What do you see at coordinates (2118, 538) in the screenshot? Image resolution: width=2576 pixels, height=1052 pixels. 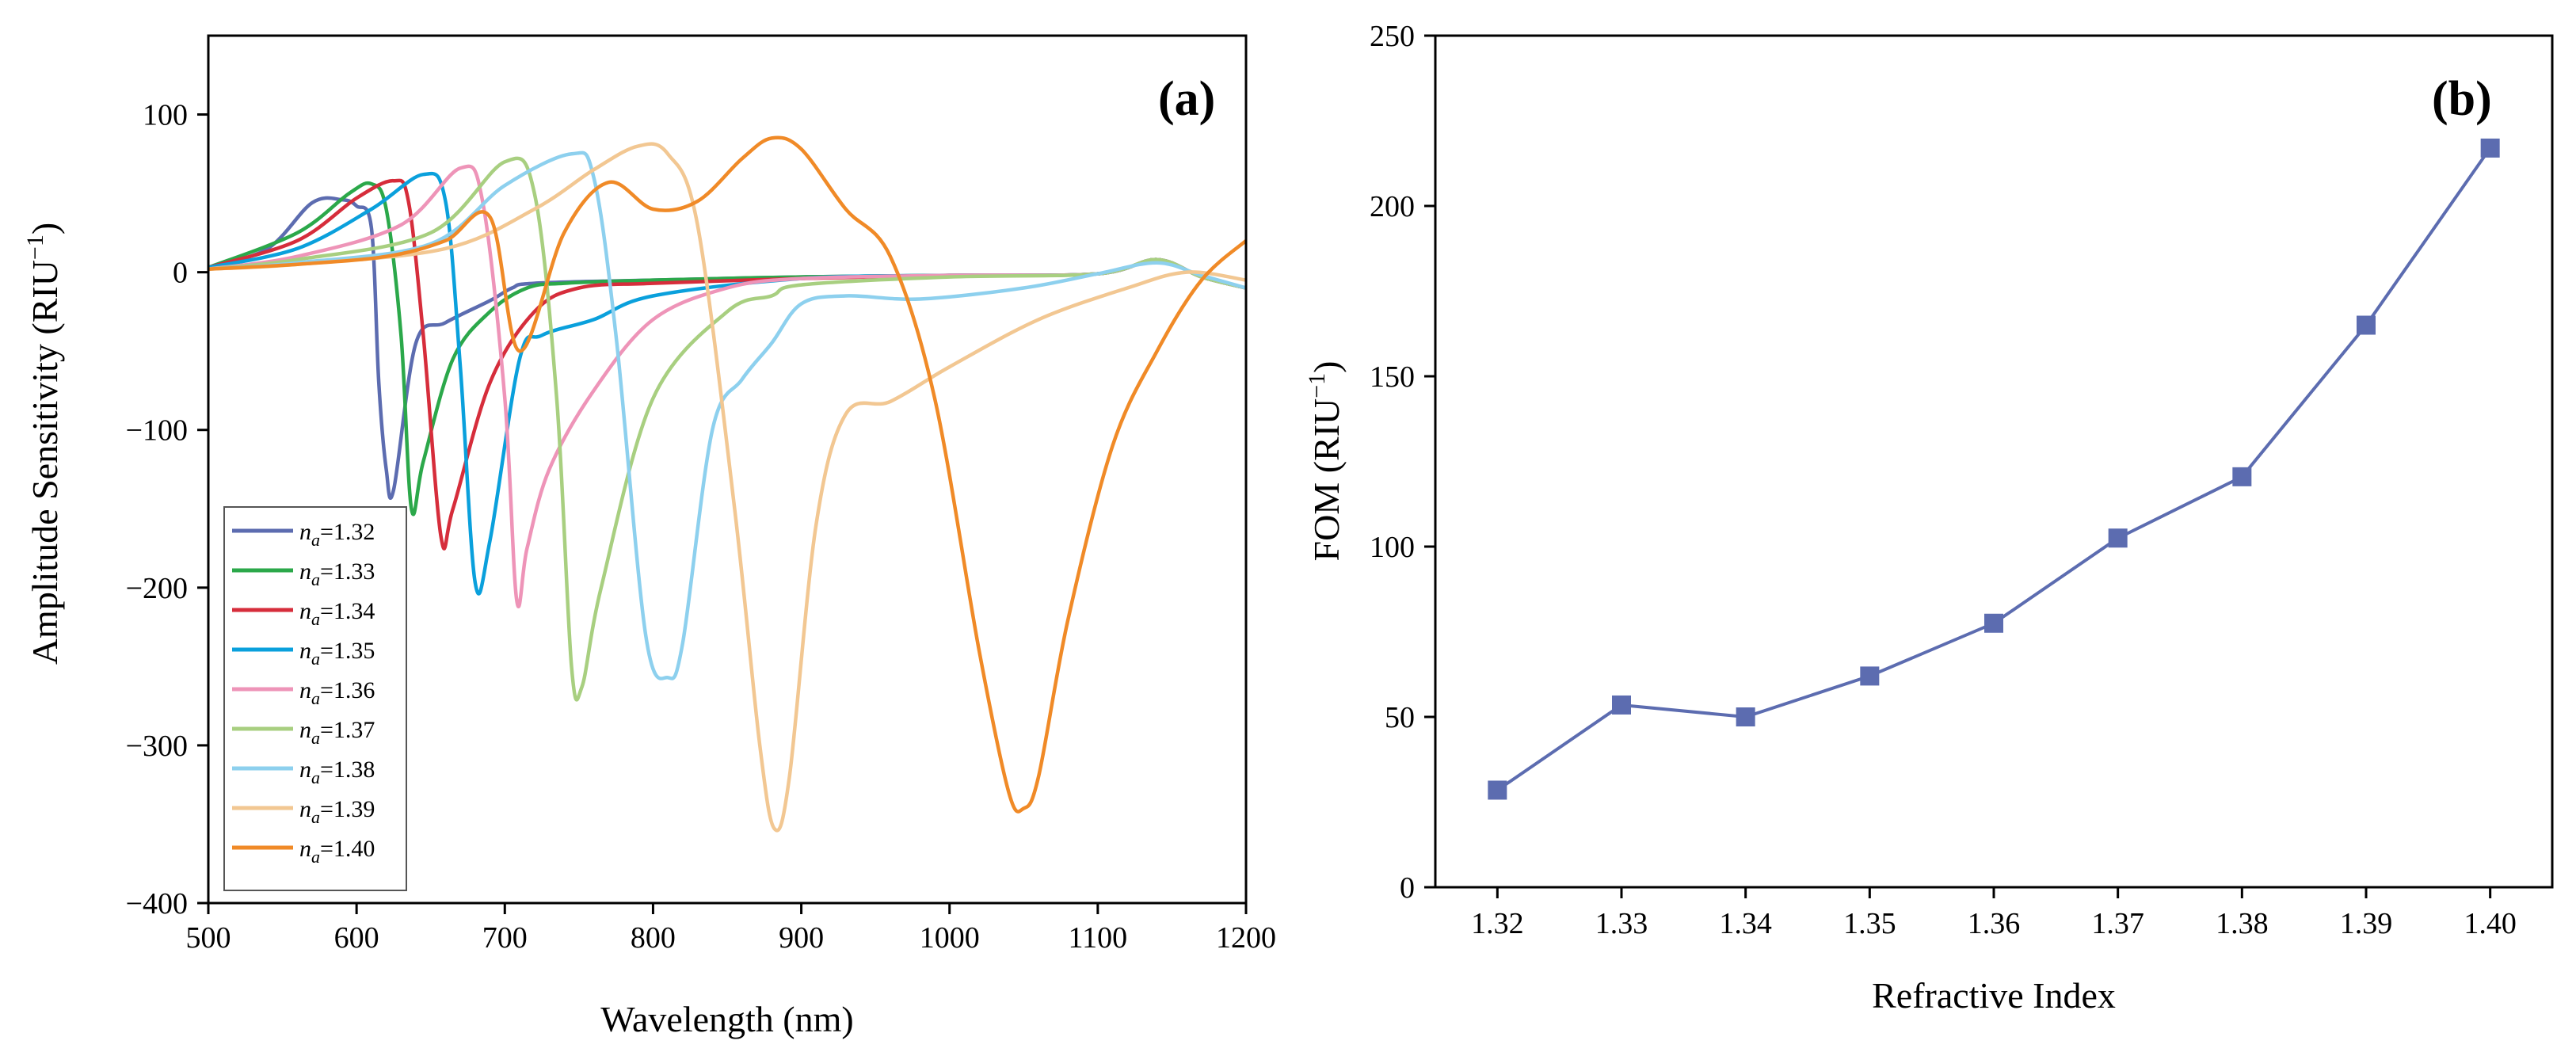 I see `fom-point-1.37` at bounding box center [2118, 538].